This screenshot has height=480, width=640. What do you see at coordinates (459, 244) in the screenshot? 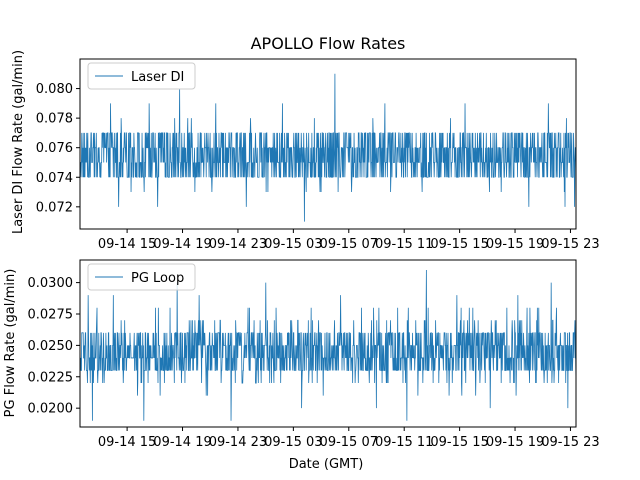
I see `laser-di-x-tick-label: 09-15 15` at bounding box center [459, 244].